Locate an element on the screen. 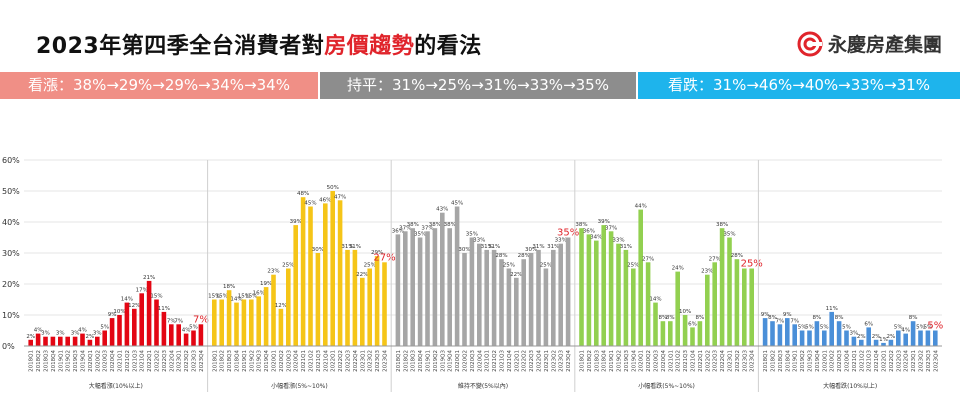  y-tick-label: 20% is located at coordinates (11, 284).